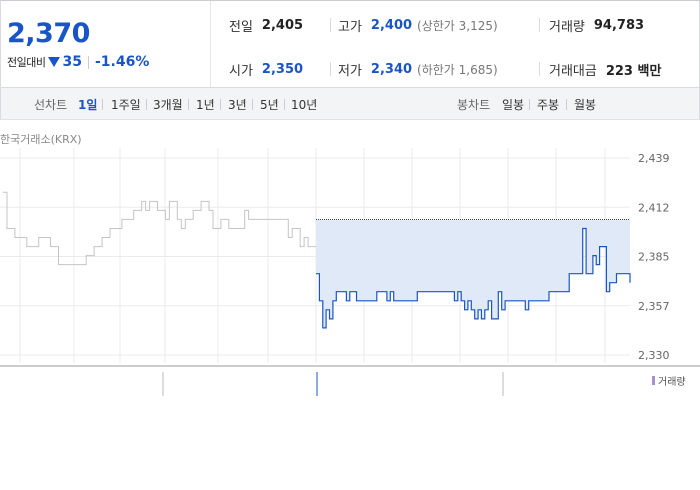  Describe the element at coordinates (653, 380) in the screenshot. I see `volume-swatch` at that location.